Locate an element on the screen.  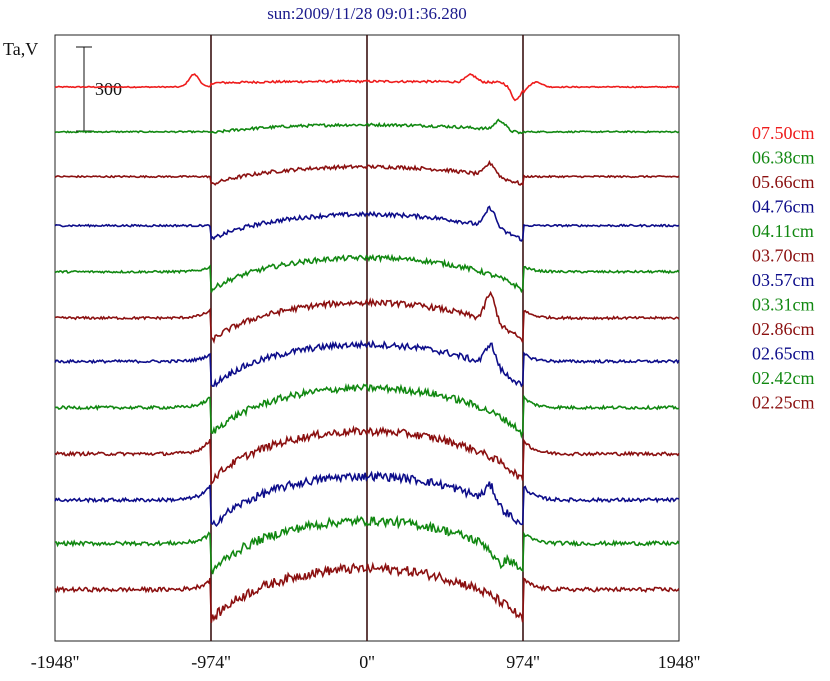
x-tick-labels: -1948'' -974'' 0'' 974'' 1948'' is located at coordinates (365, 662).